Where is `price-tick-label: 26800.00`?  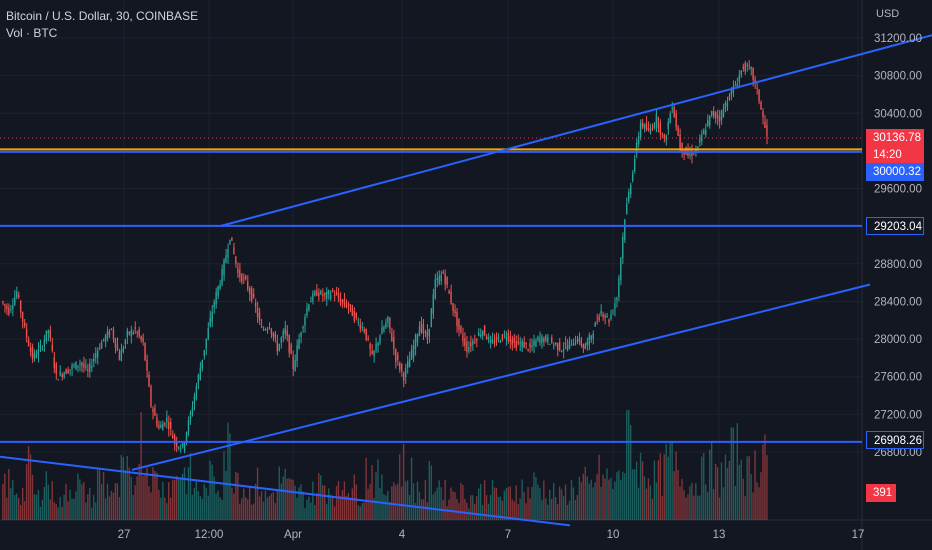
price-tick-label: 26800.00 is located at coordinates (898, 453).